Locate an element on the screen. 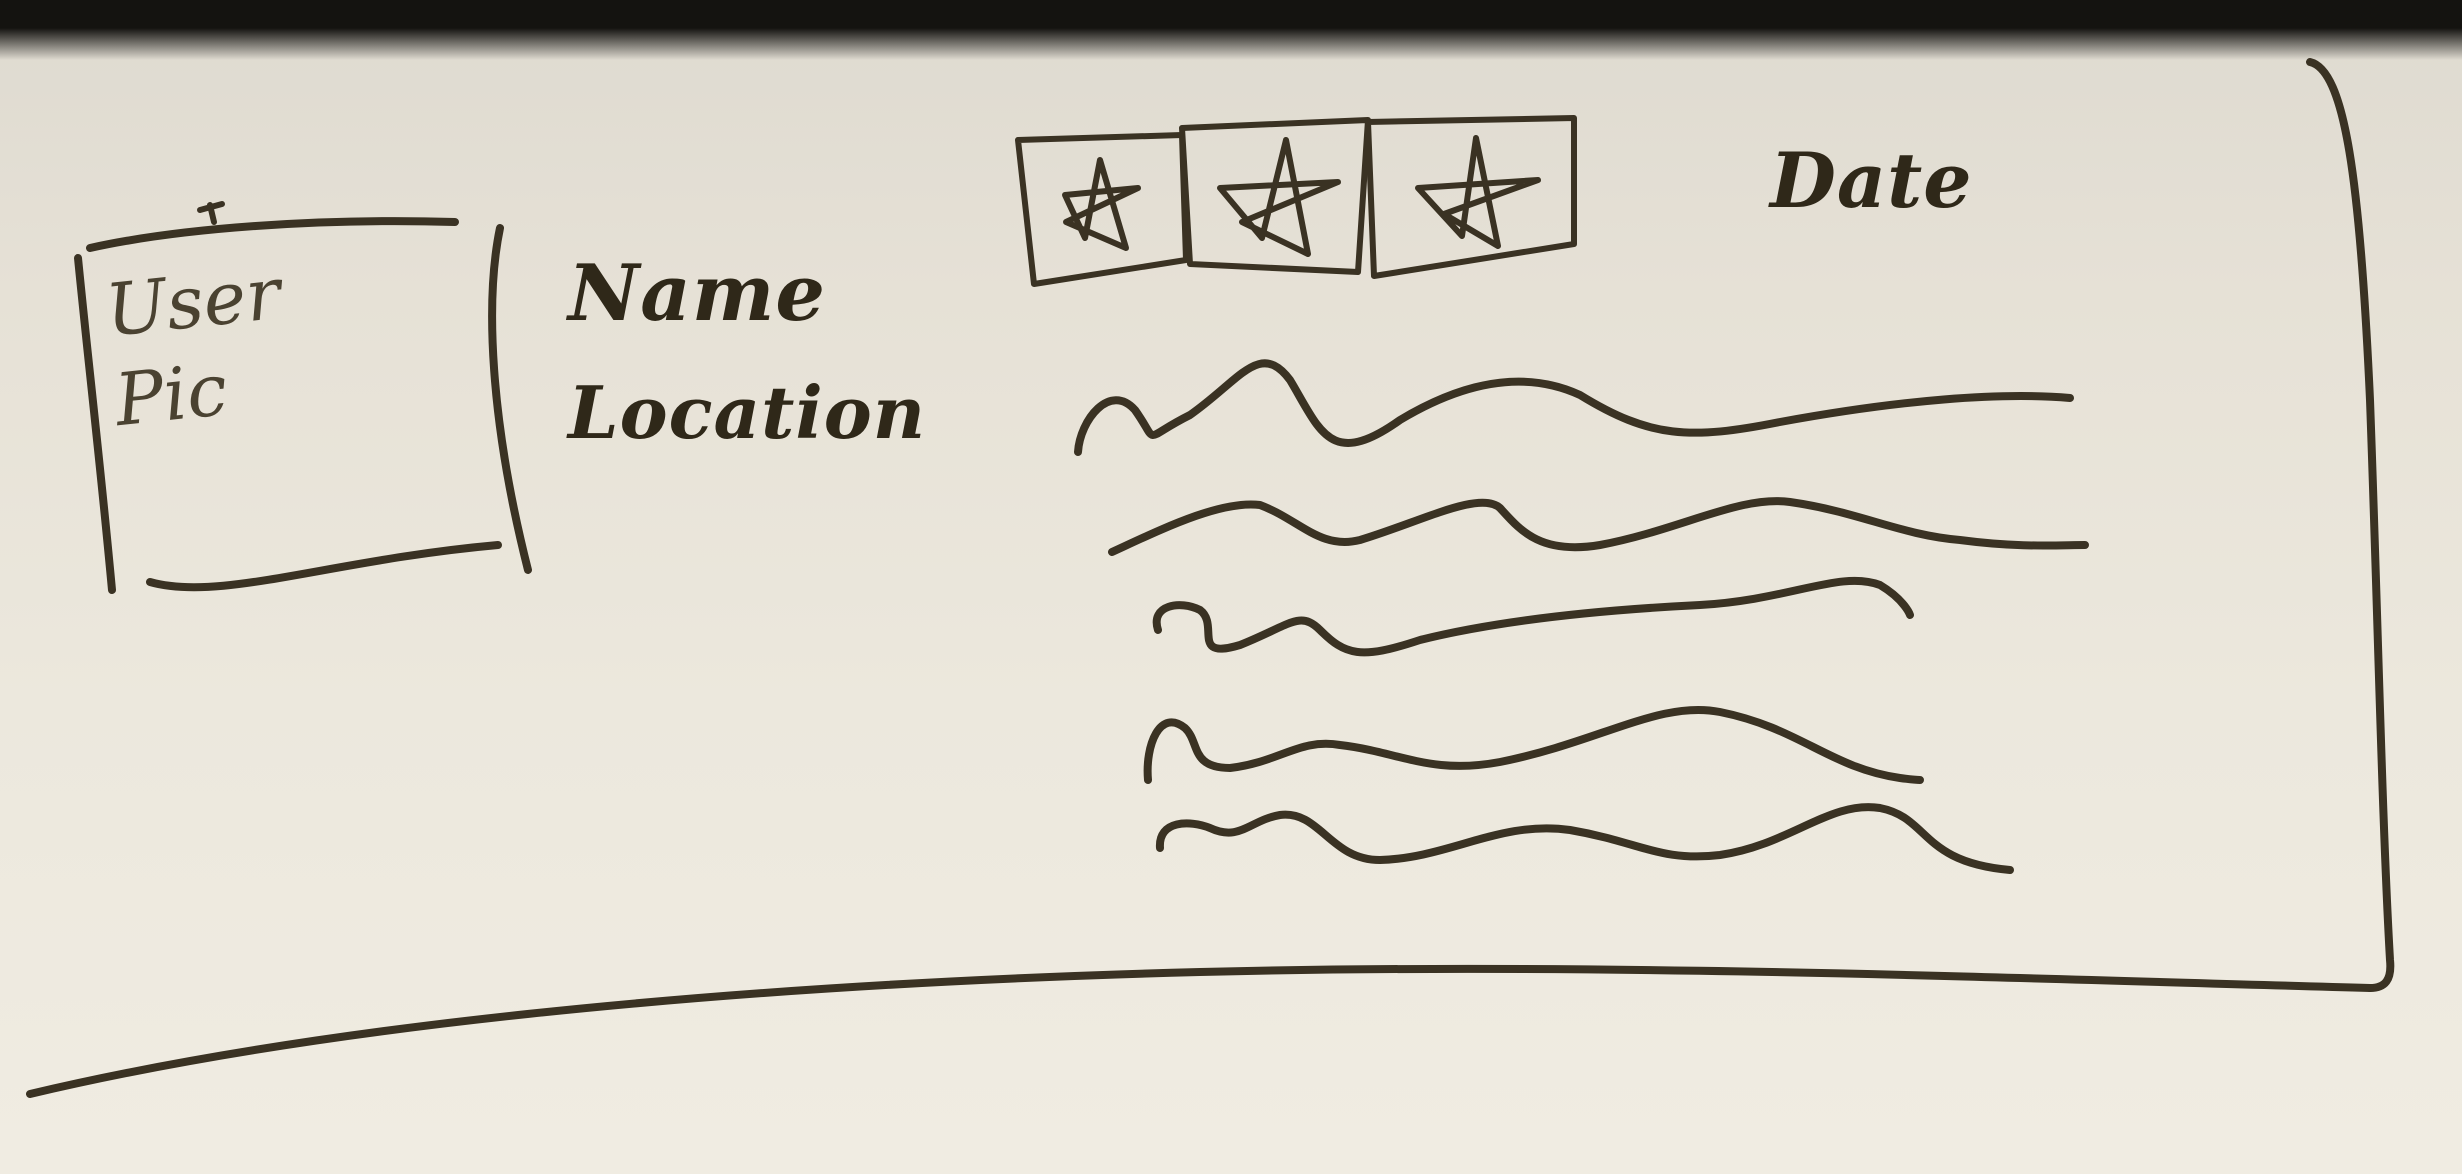  user-pic-bottom-border is located at coordinates (324, 566).